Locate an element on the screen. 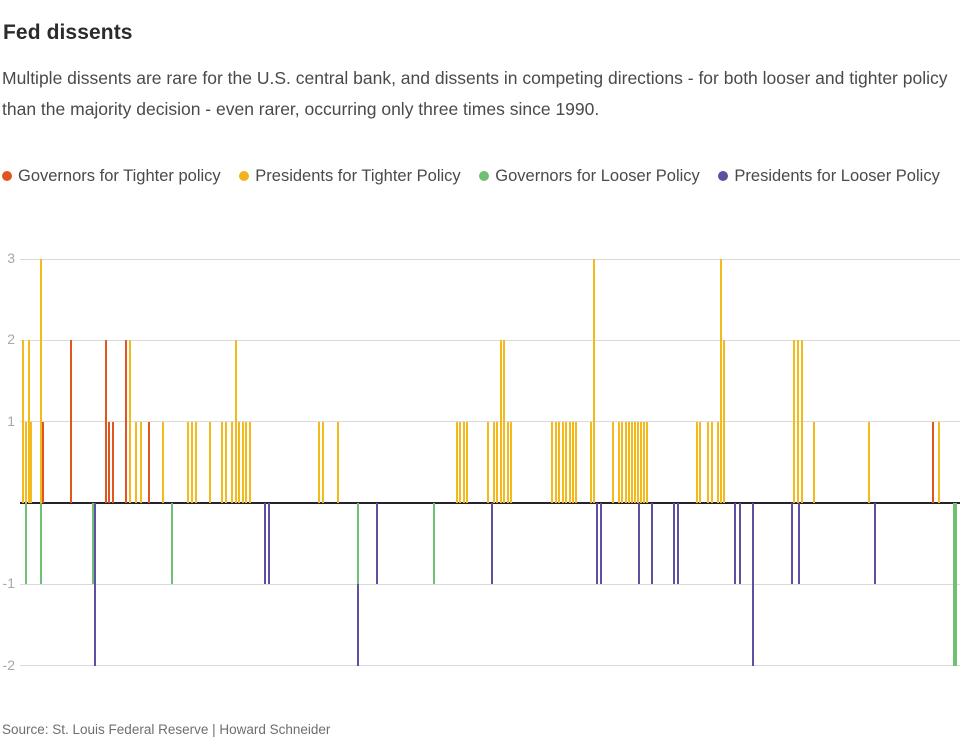 The width and height of the screenshot is (960, 737). y-tick-label: 2 is located at coordinates (11, 339).